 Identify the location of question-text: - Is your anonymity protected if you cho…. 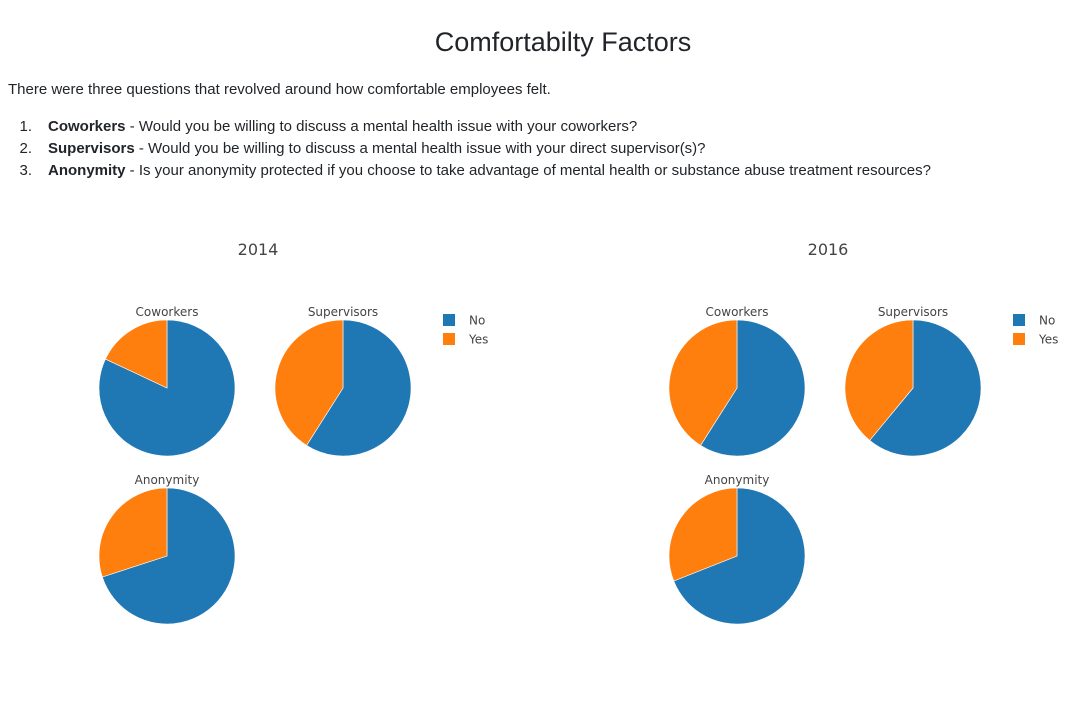
(528, 170).